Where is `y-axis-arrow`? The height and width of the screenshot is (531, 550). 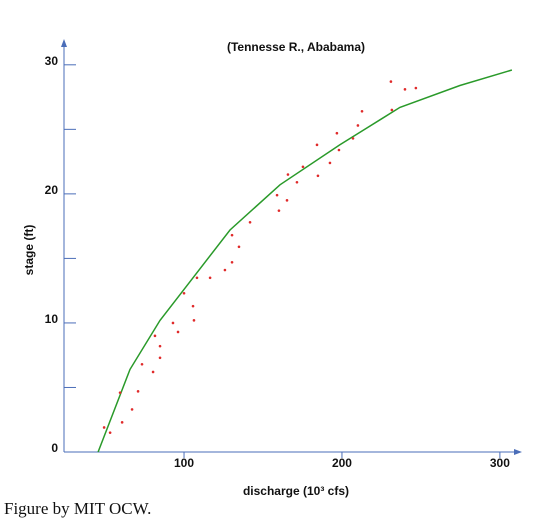 y-axis-arrow is located at coordinates (64, 43).